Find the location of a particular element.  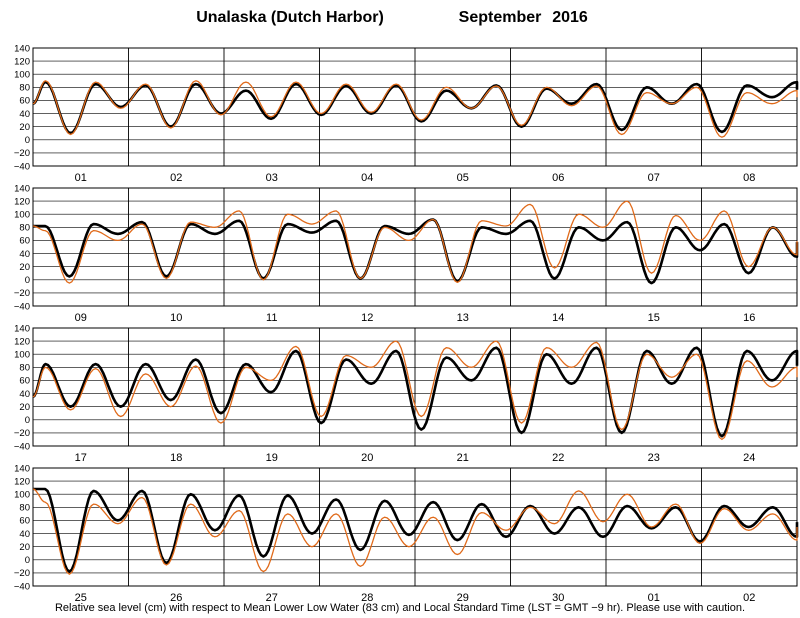

day-label: 08 is located at coordinates (749, 178).